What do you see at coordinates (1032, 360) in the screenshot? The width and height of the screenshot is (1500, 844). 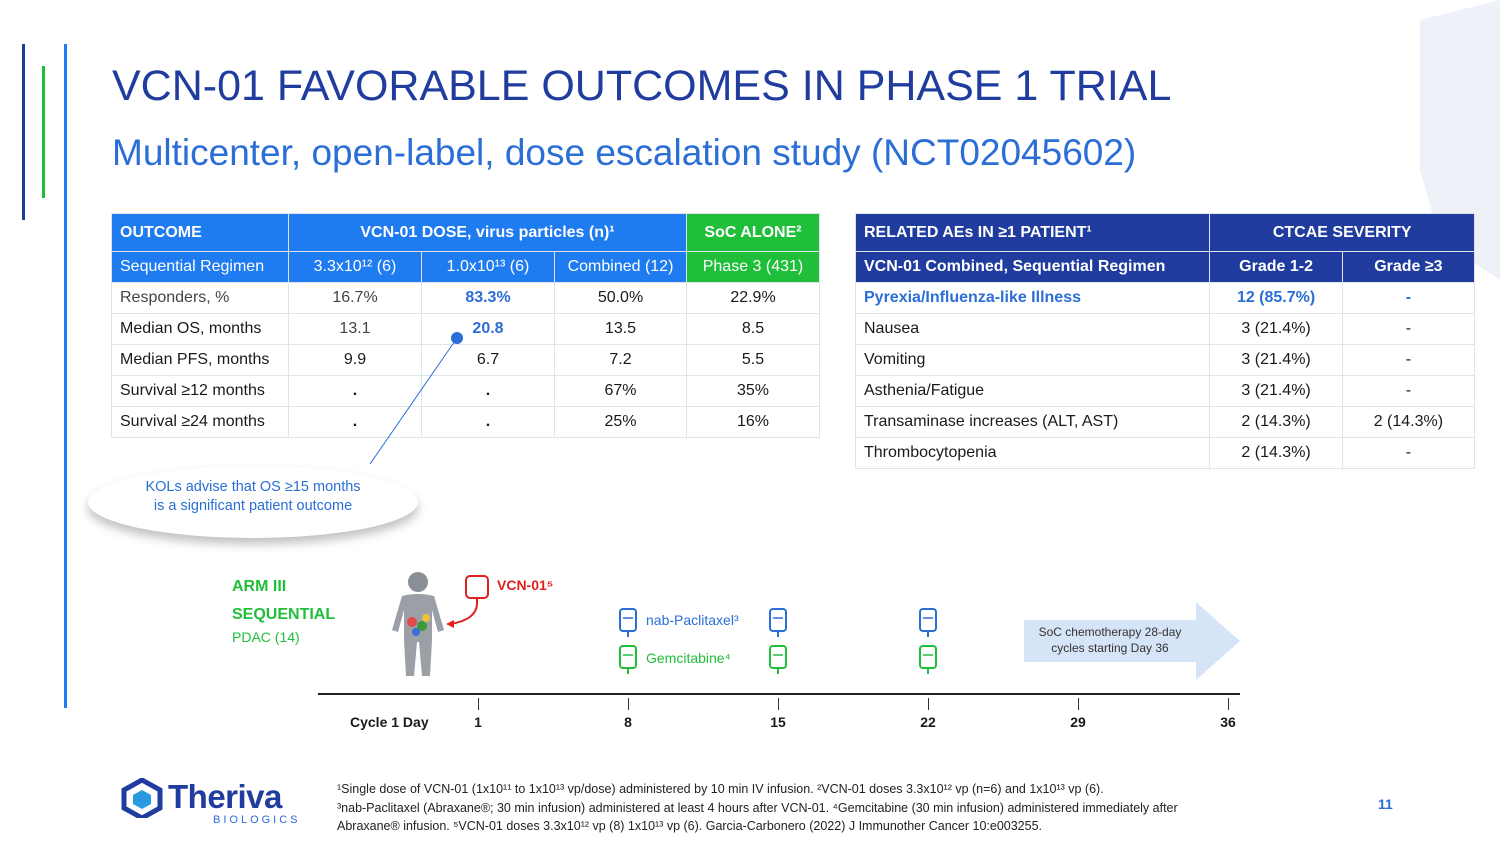 I see `row-label: Vomiting` at bounding box center [1032, 360].